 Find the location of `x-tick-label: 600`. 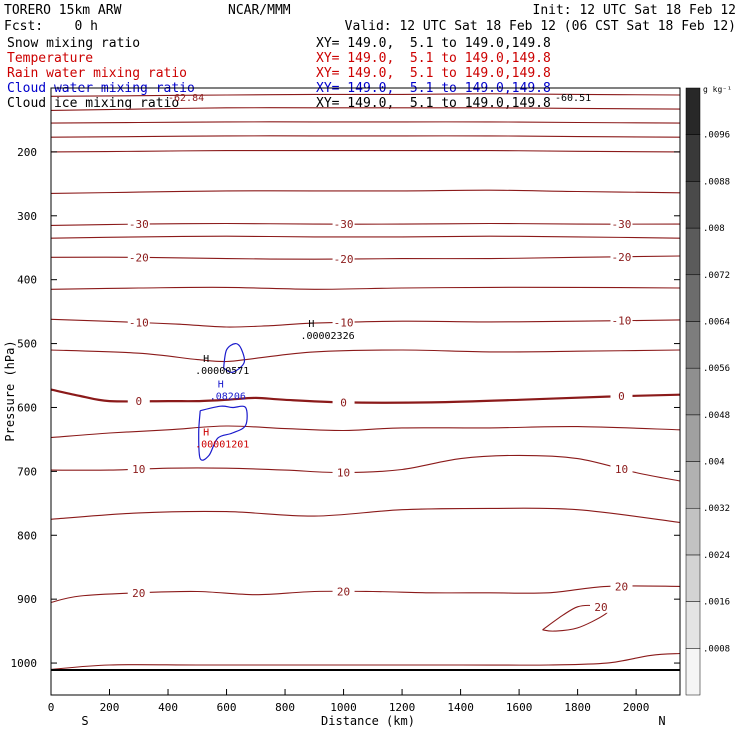

x-tick-label: 600 is located at coordinates (227, 707).